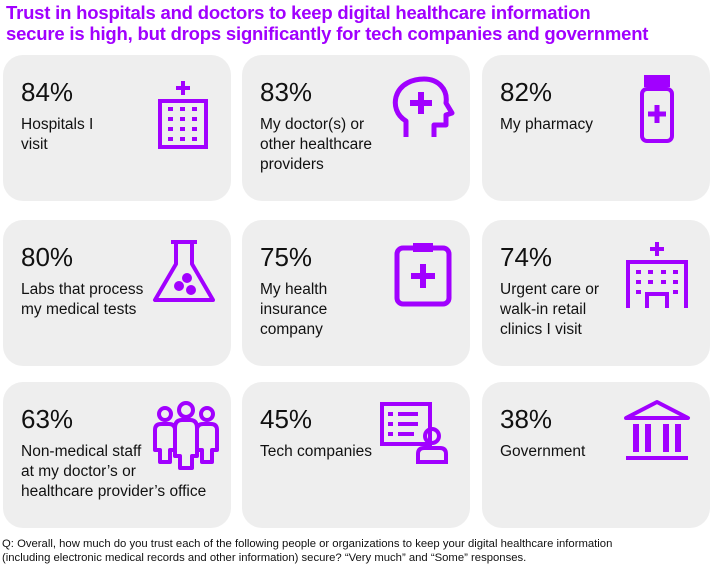  Describe the element at coordinates (526, 257) in the screenshot. I see `stat-value: 74%` at that location.